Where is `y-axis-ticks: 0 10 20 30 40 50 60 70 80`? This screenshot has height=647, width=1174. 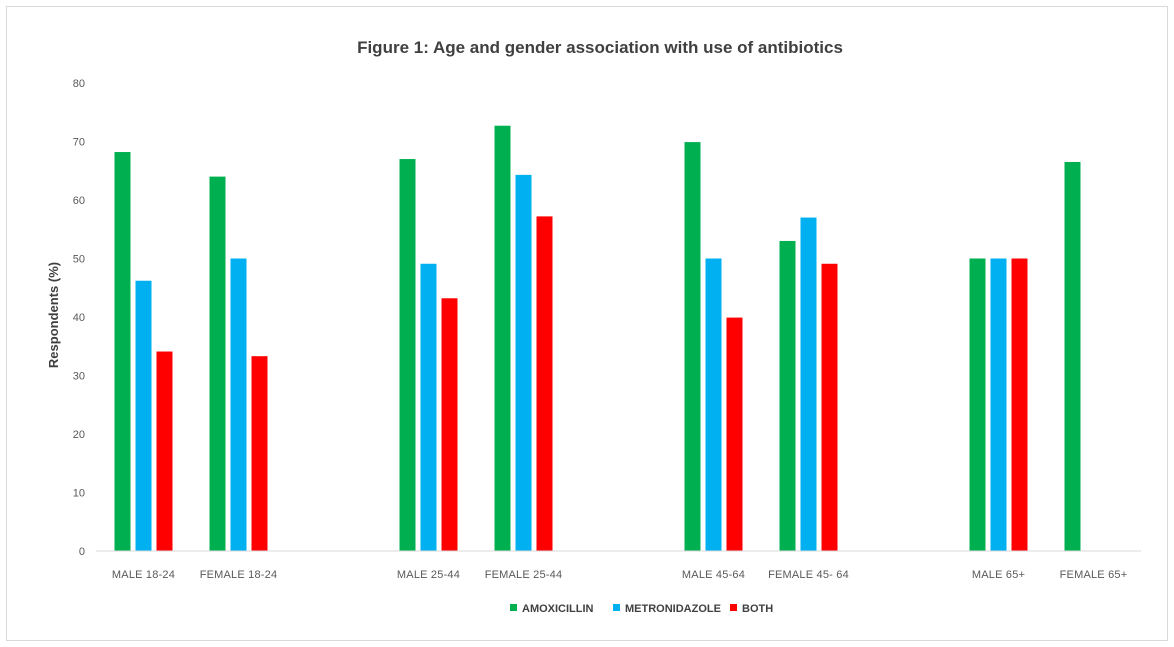
y-axis-ticks: 0 10 20 30 40 50 60 70 80 is located at coordinates (79, 318).